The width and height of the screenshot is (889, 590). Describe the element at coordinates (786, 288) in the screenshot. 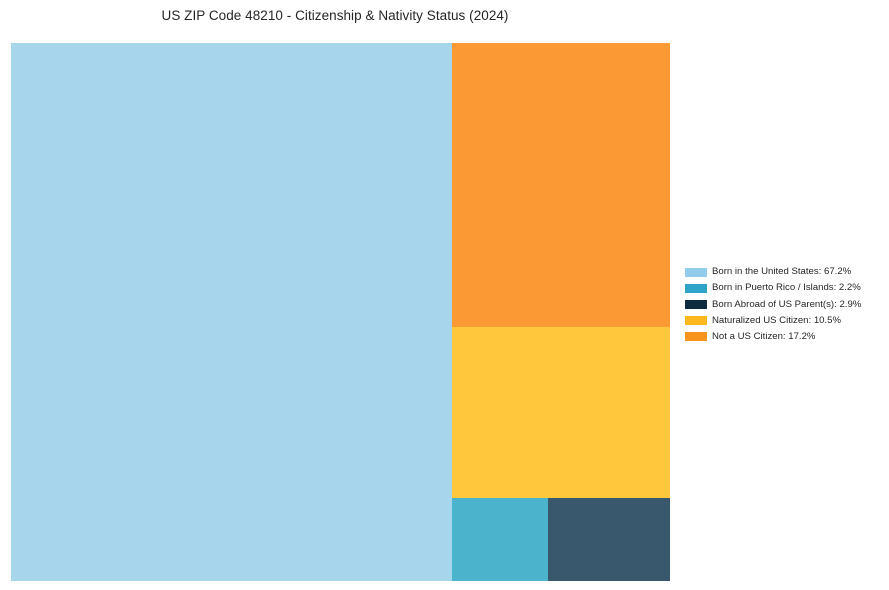

I see `legend-label: Born in Puerto Rico / Islands: 2.2%` at that location.